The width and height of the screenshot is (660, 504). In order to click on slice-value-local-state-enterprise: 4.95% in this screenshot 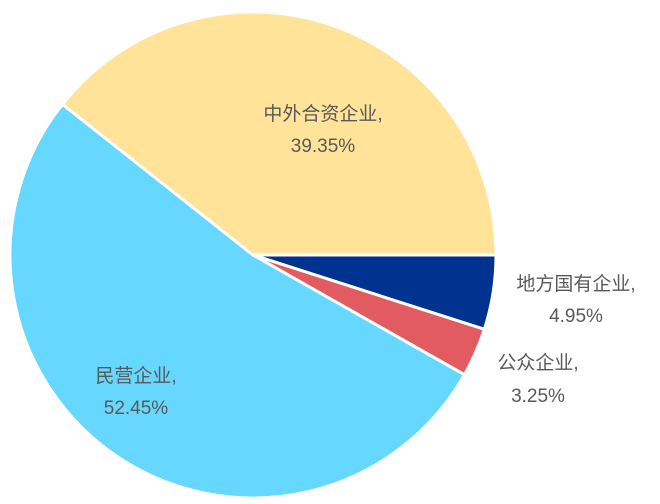, I will do `click(576, 316)`.